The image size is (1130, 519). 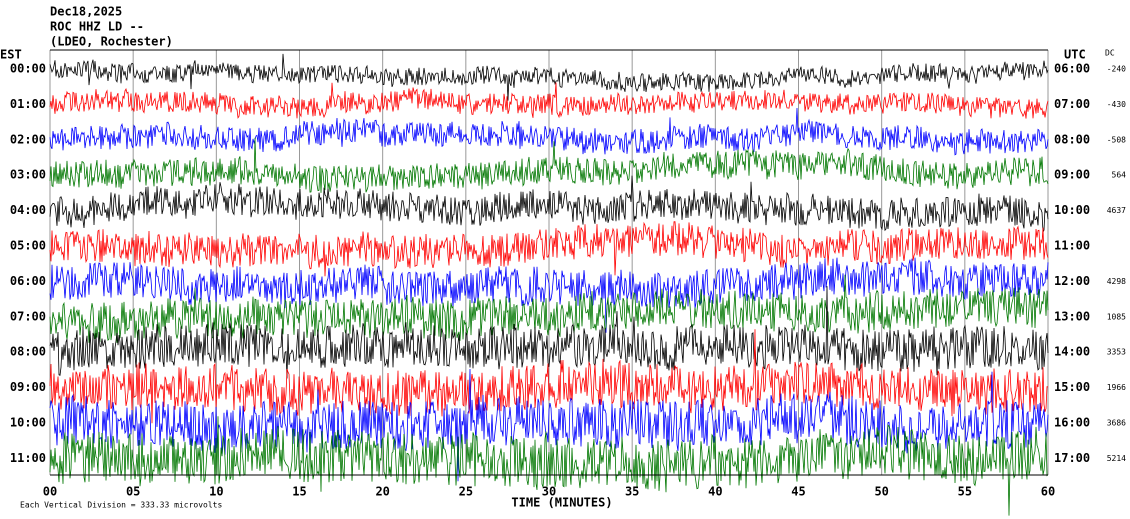 I want to click on est-label: 09:00, so click(x=28, y=387).